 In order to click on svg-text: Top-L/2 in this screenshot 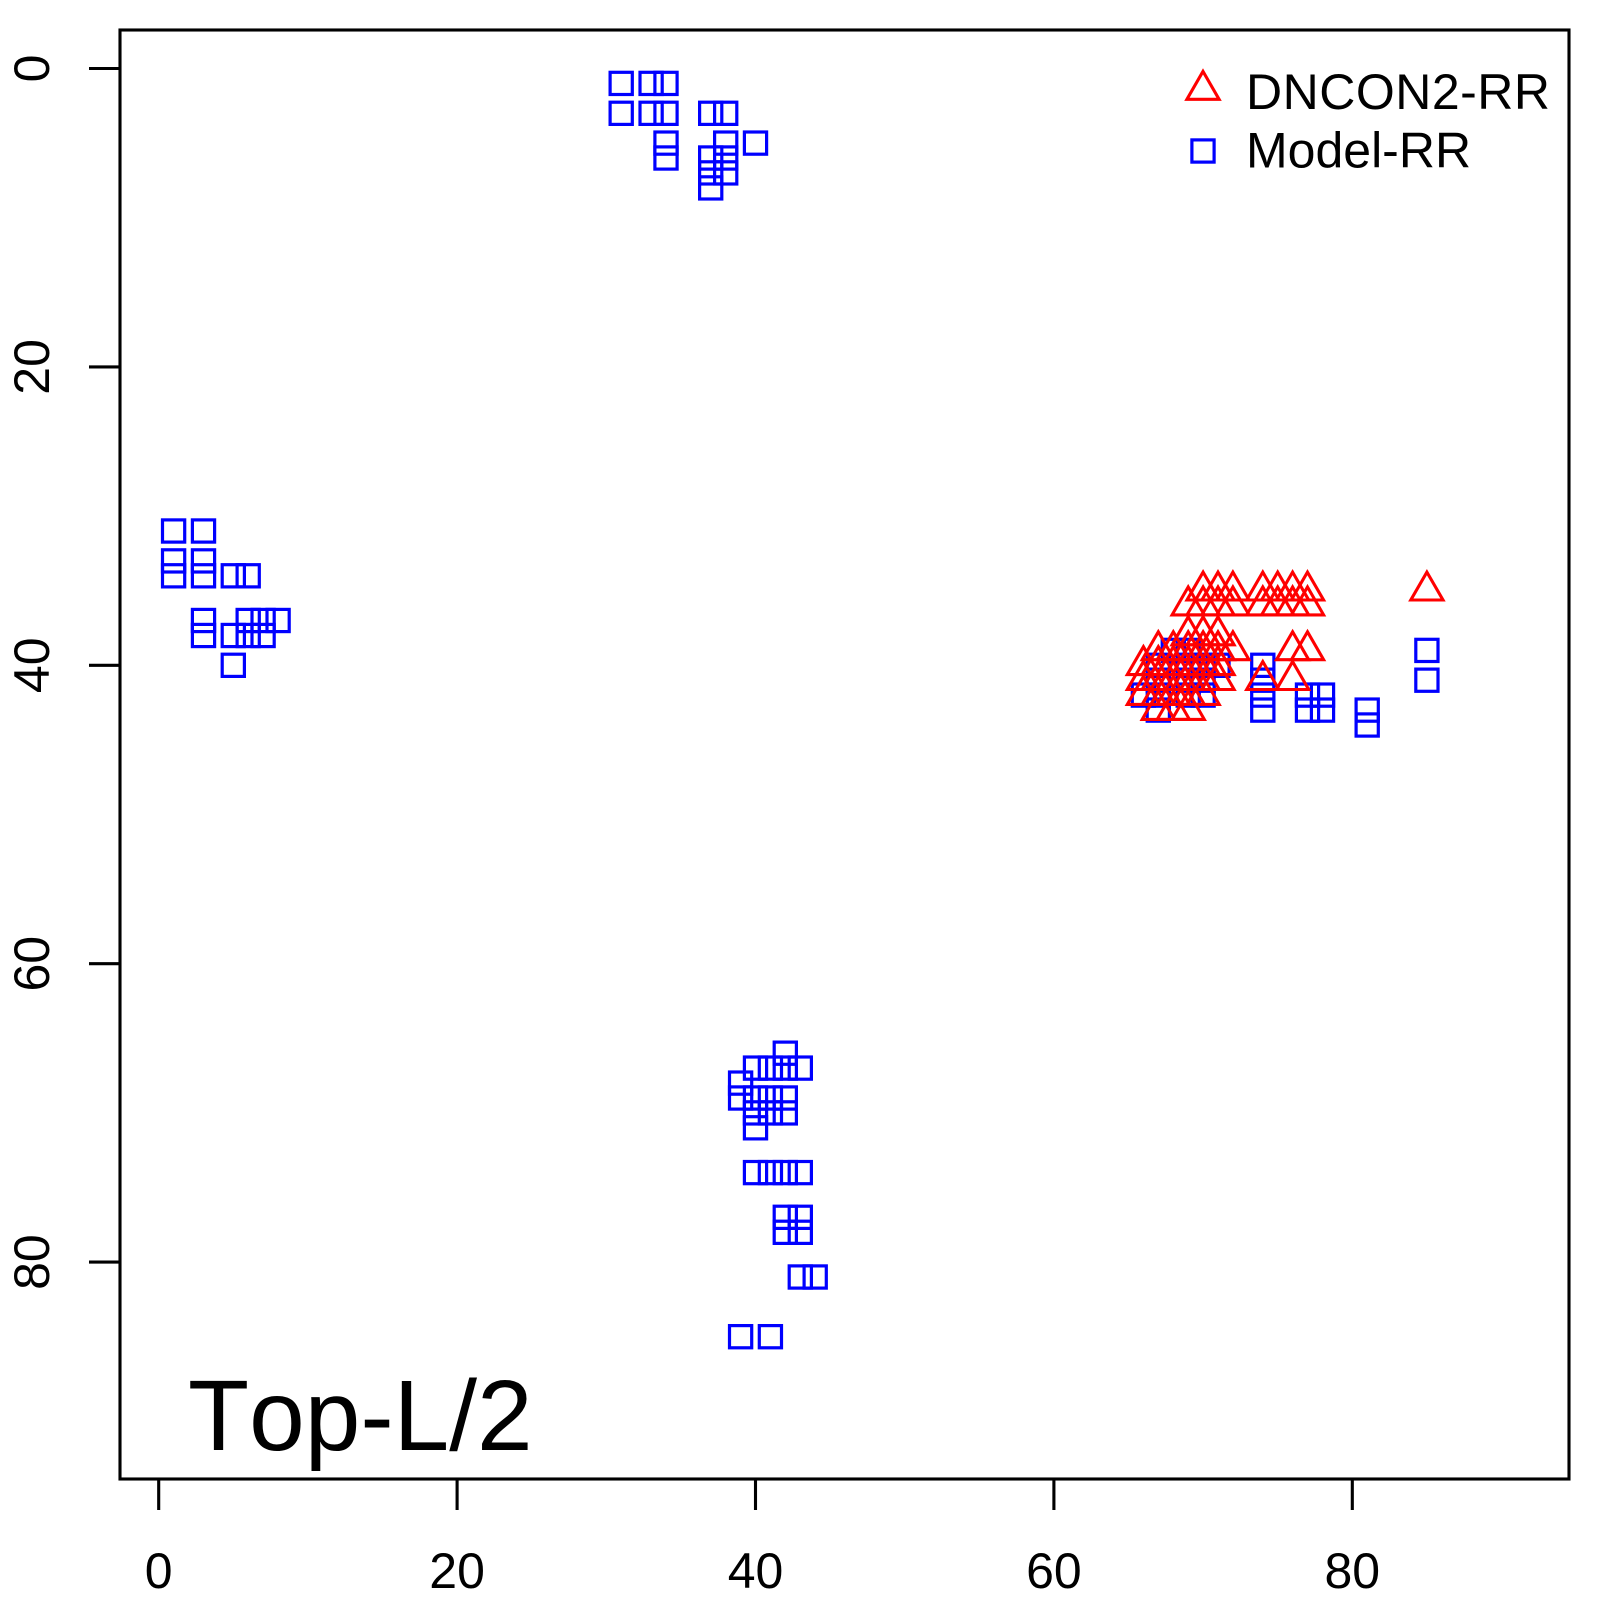, I will do `click(360, 1416)`.